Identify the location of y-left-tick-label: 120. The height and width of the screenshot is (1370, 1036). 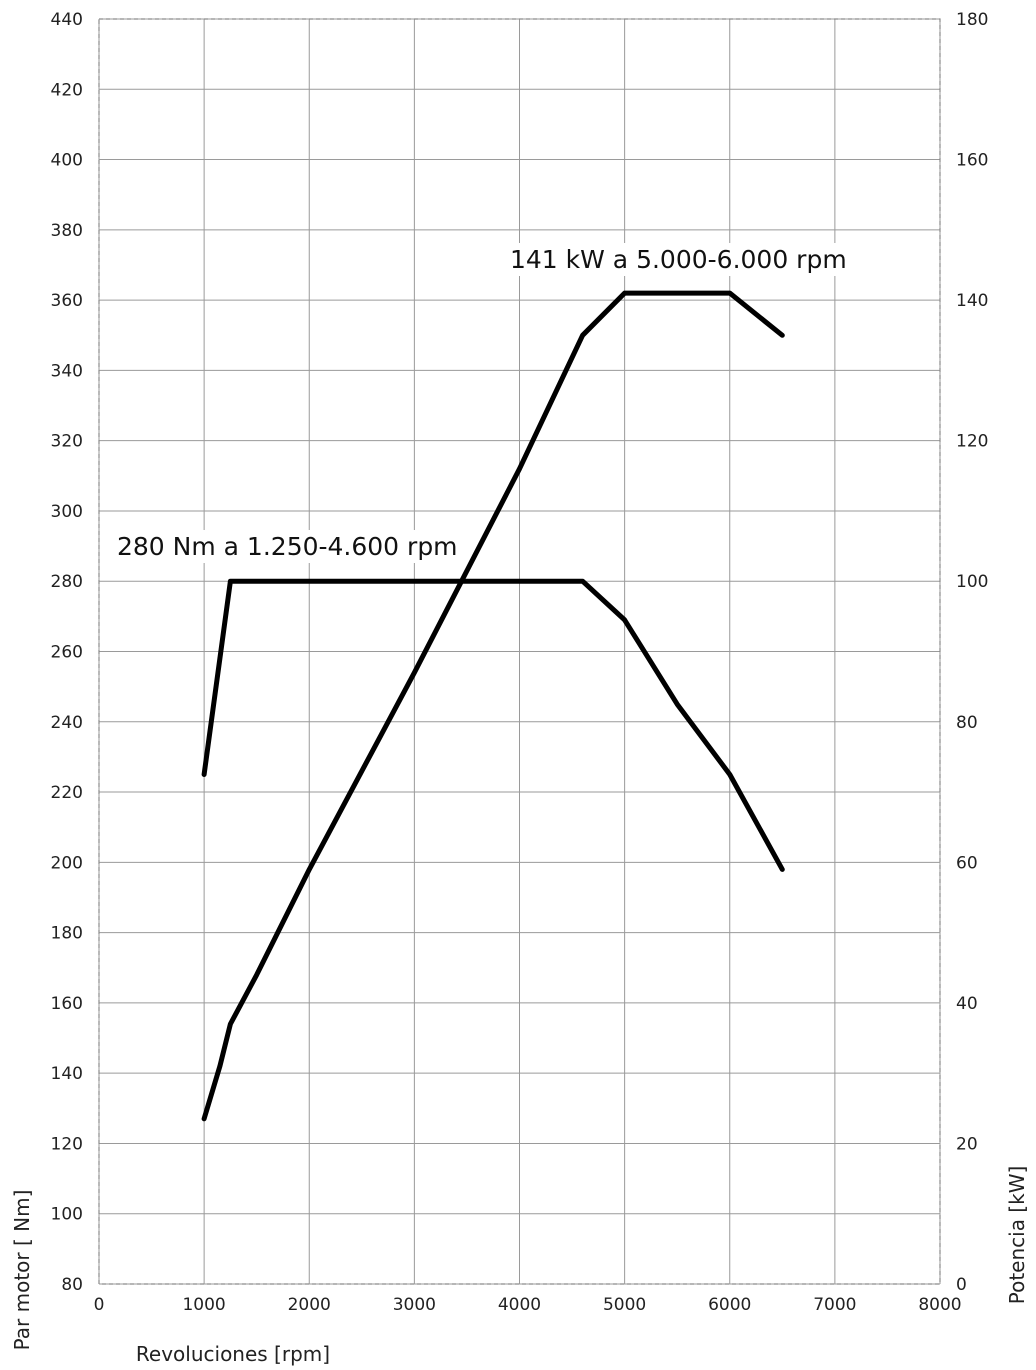
(67, 1144).